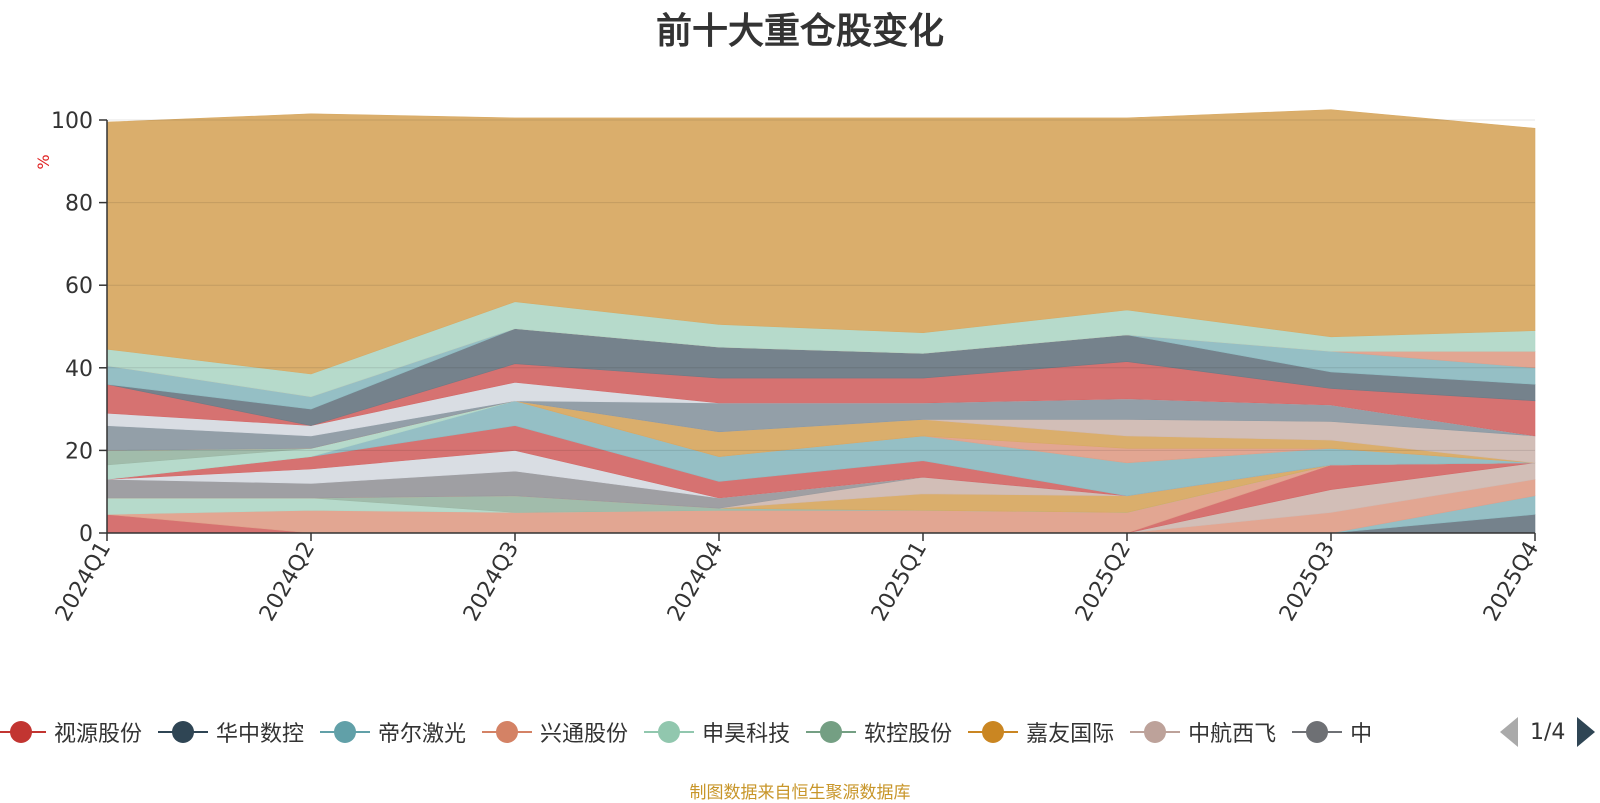 This screenshot has width=1600, height=803. What do you see at coordinates (584, 734) in the screenshot?
I see `legend-item-label: 兴通股份` at bounding box center [584, 734].